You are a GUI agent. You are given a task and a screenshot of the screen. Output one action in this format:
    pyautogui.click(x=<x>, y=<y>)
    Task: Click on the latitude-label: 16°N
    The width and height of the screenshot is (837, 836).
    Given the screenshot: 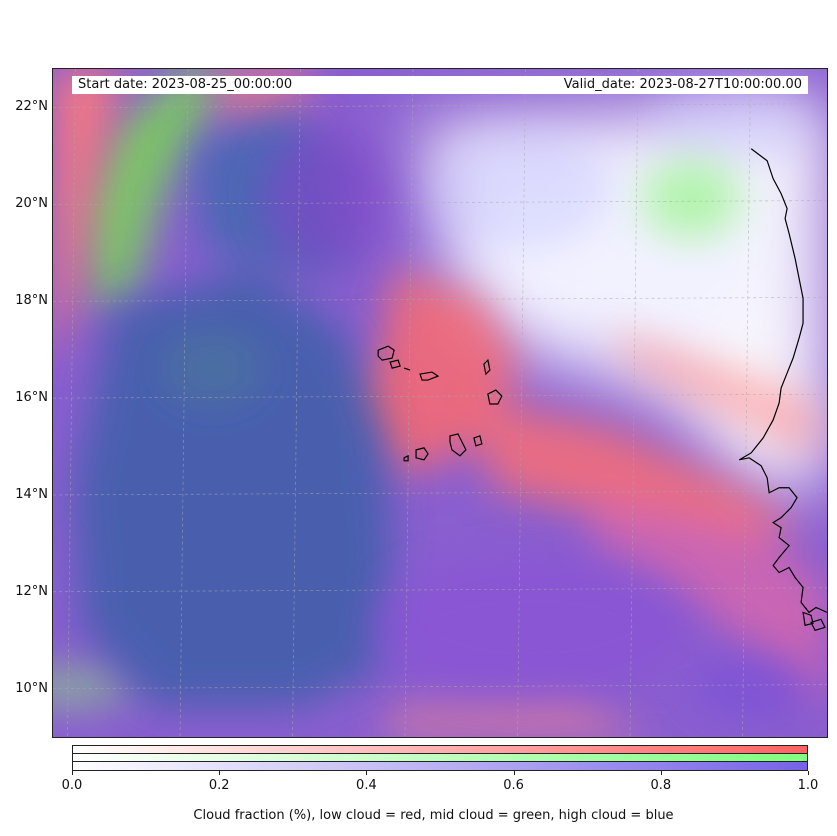 What is the action you would take?
    pyautogui.click(x=31, y=398)
    